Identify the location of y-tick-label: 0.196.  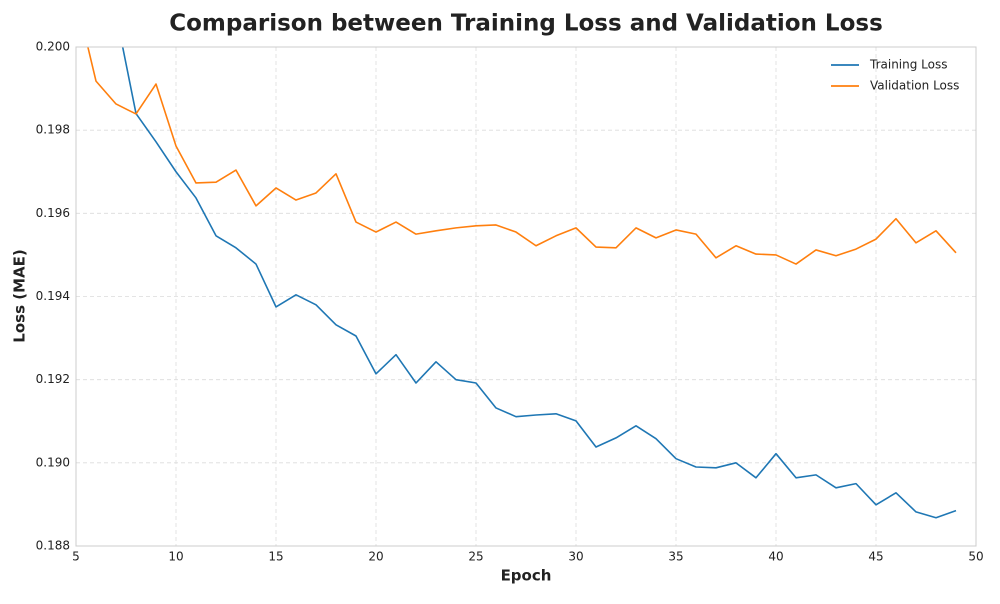
(53, 213).